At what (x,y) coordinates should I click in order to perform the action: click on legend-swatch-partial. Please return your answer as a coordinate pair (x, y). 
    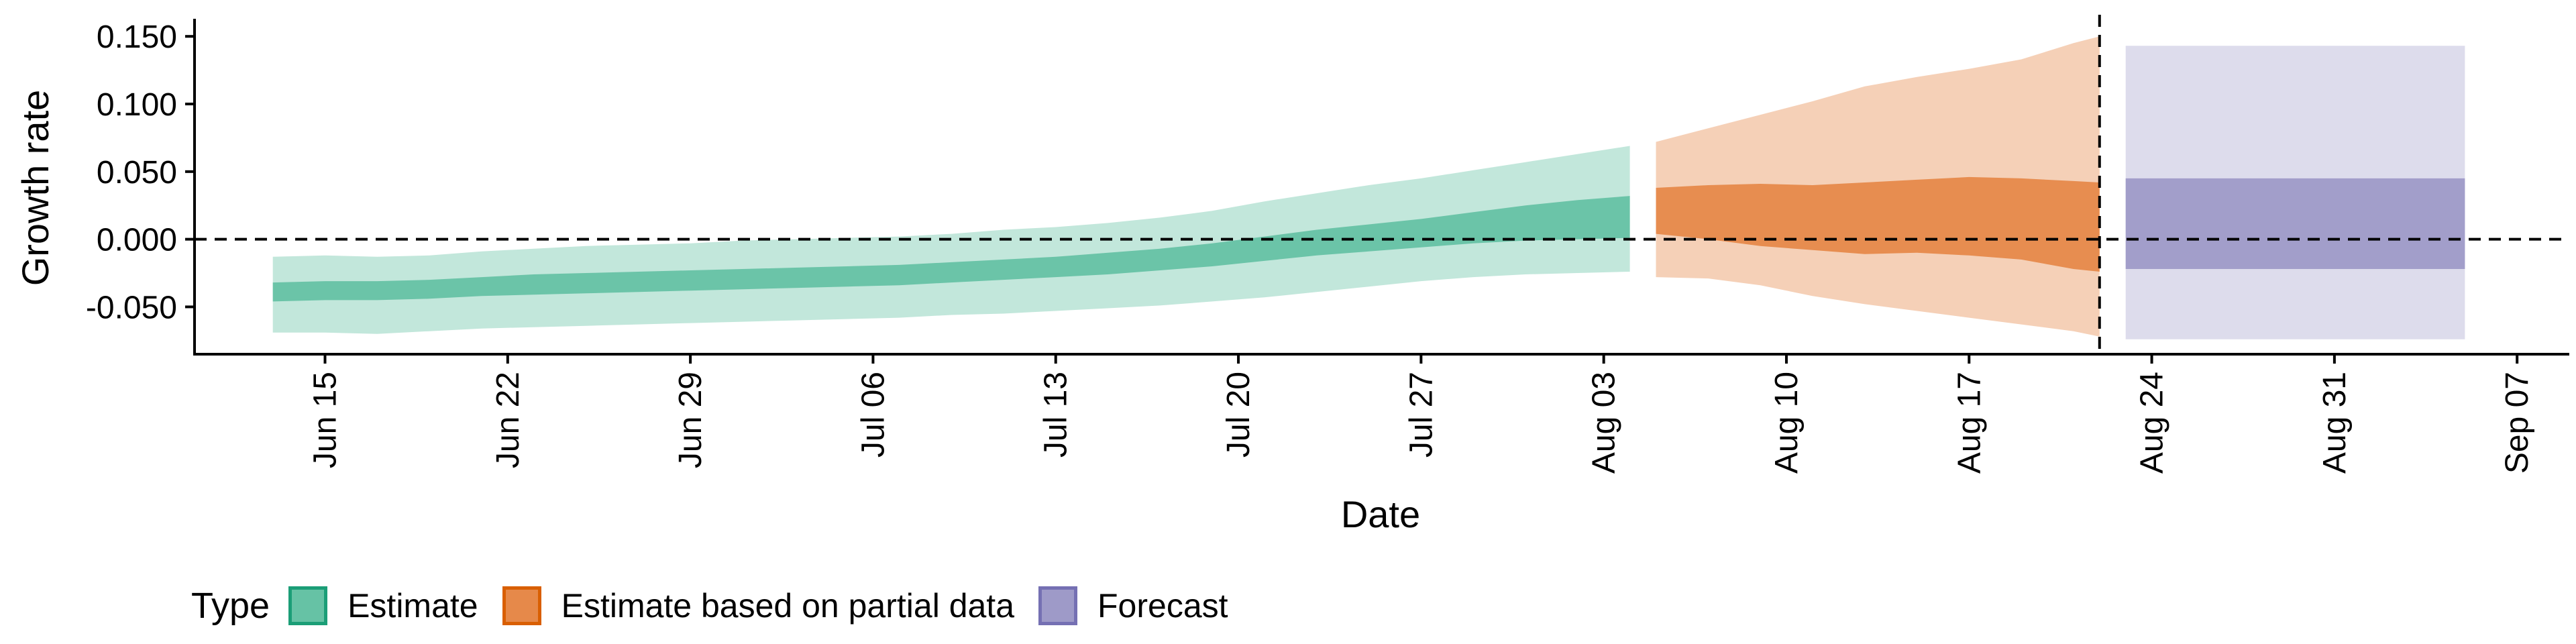
    Looking at the image, I should click on (521, 605).